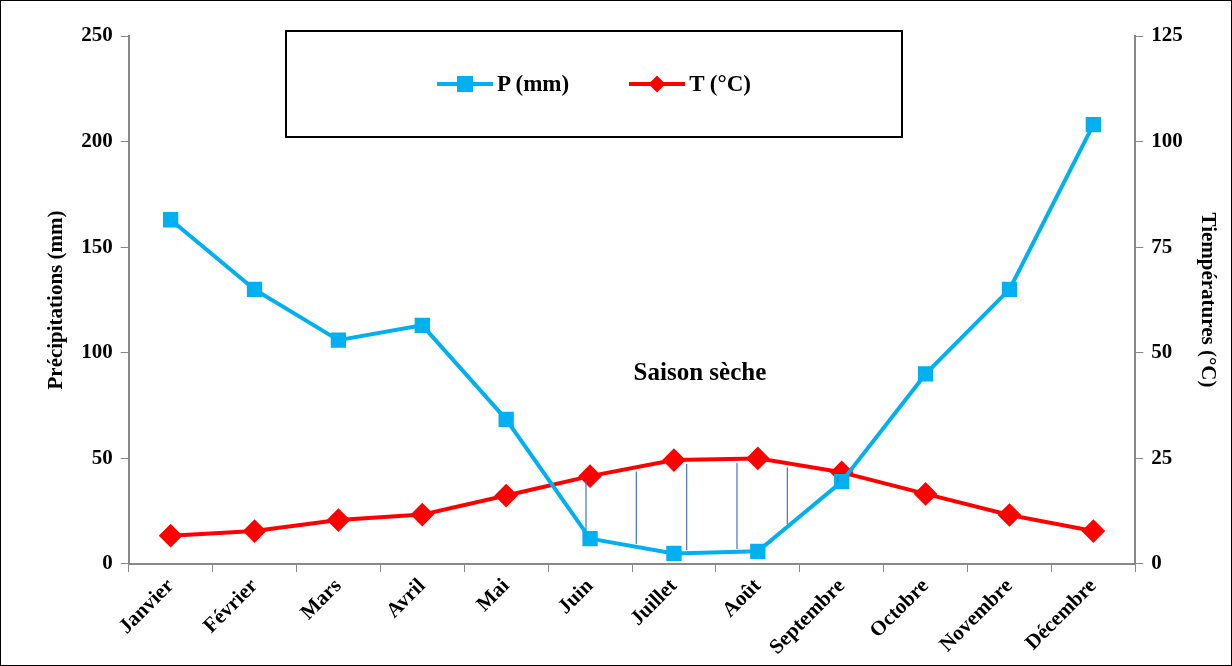 The image size is (1232, 666). I want to click on y2-tick-label: 50, so click(1162, 351).